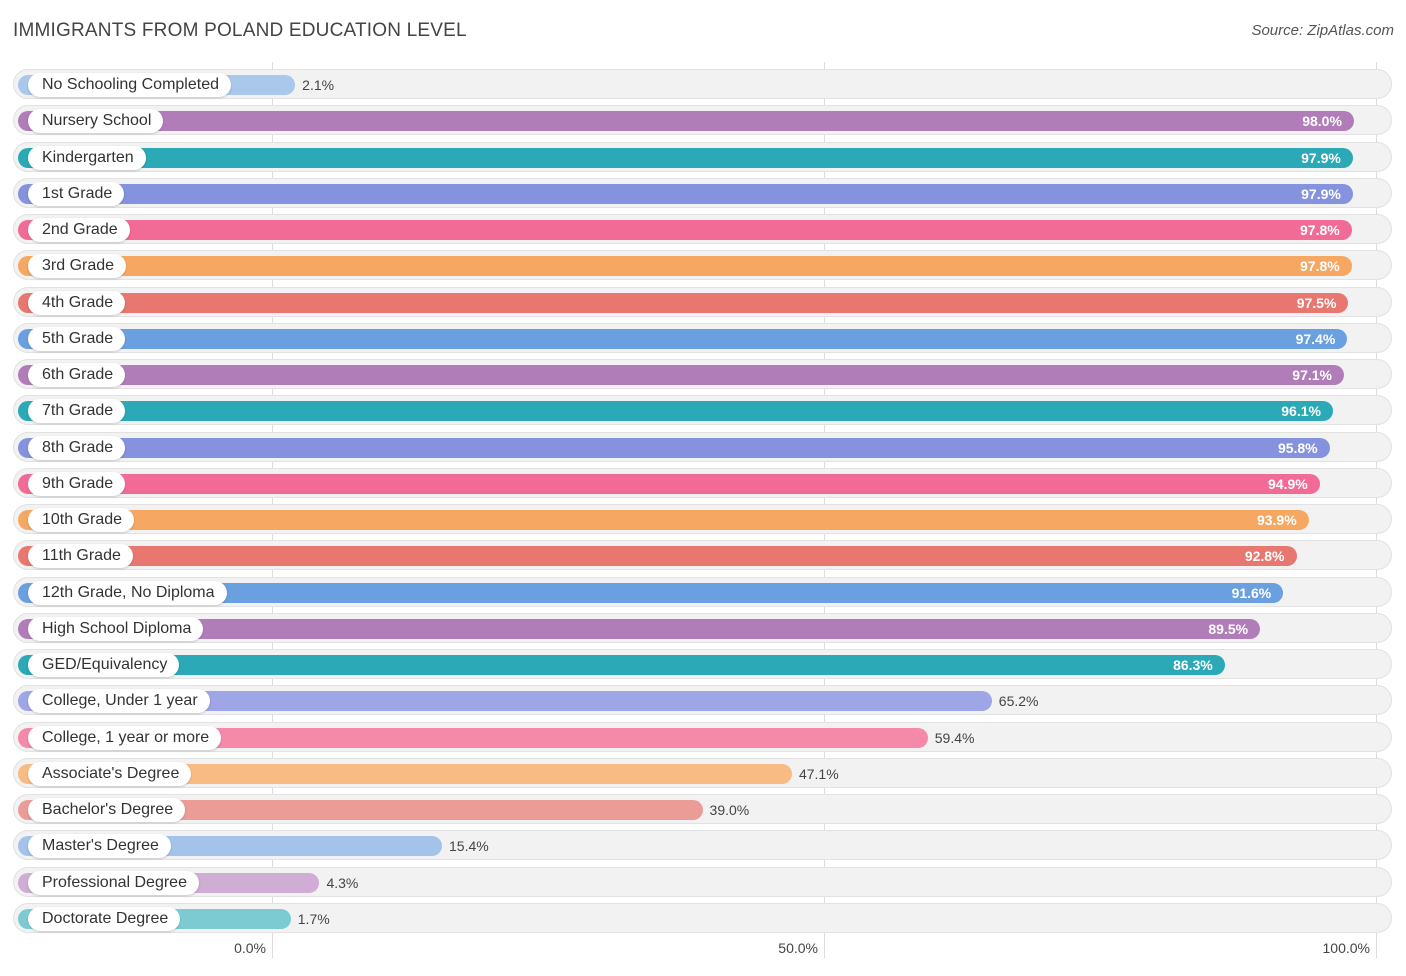 The width and height of the screenshot is (1406, 976). I want to click on bar-row: High School Diploma 89.5%, so click(702, 628).